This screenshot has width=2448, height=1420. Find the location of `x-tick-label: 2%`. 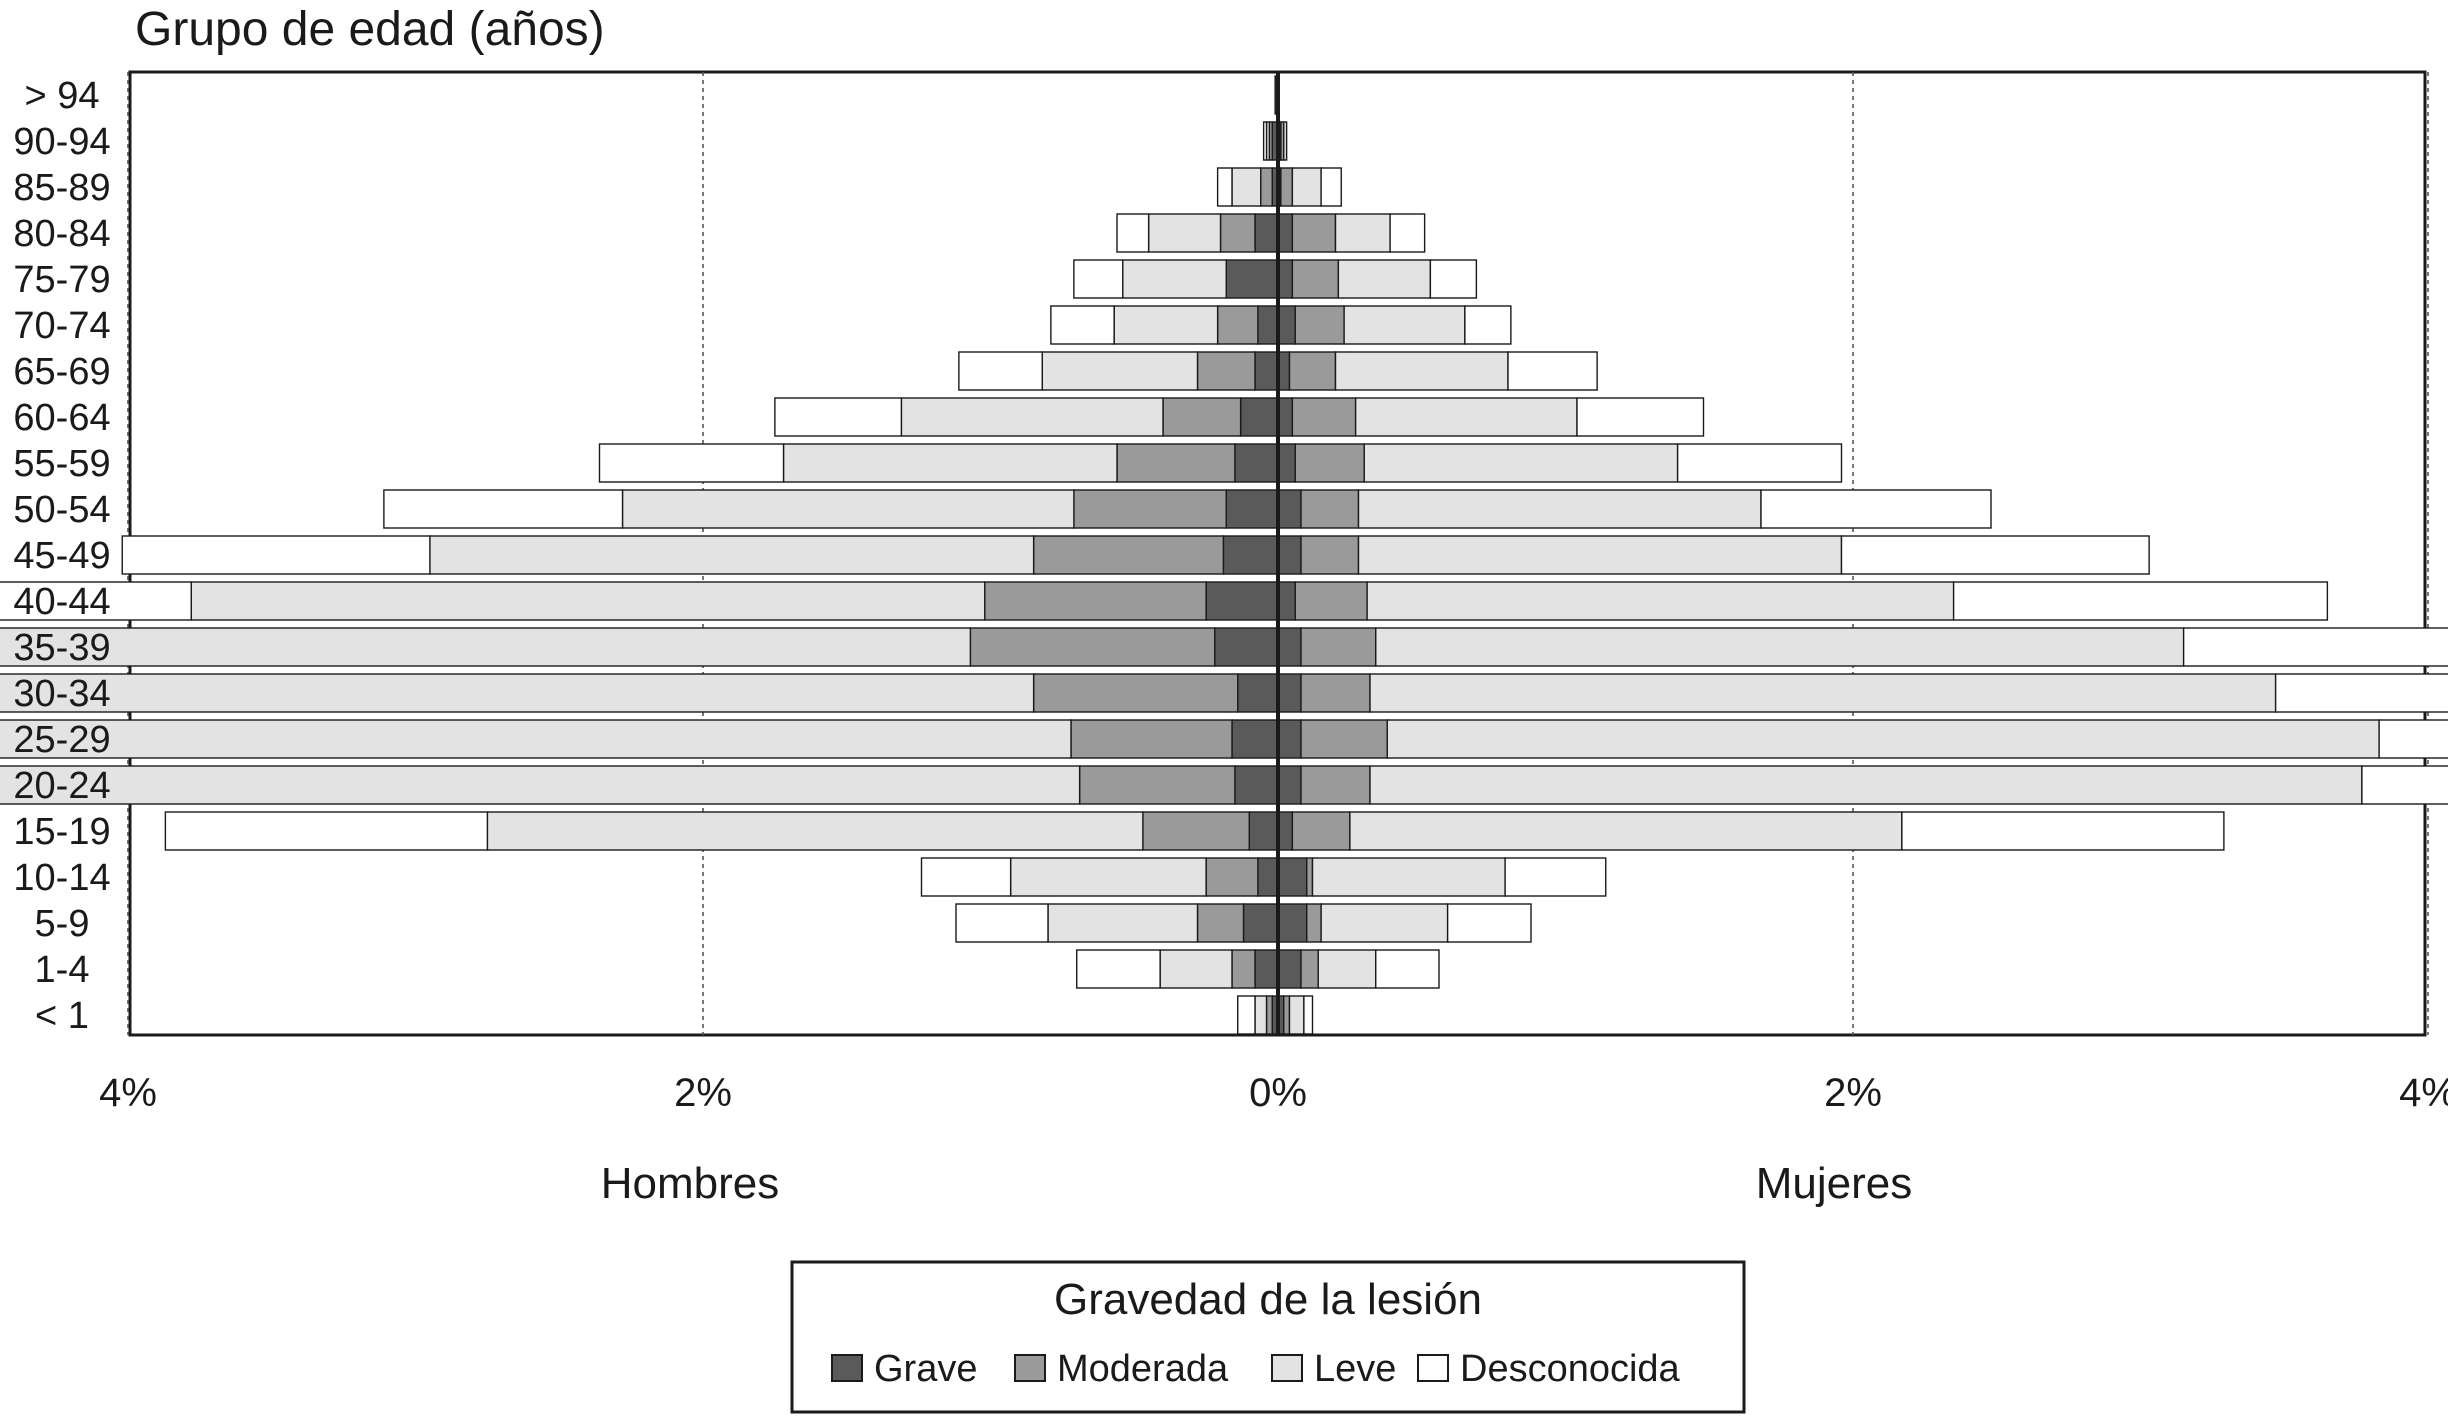

x-tick-label: 2% is located at coordinates (703, 1093).